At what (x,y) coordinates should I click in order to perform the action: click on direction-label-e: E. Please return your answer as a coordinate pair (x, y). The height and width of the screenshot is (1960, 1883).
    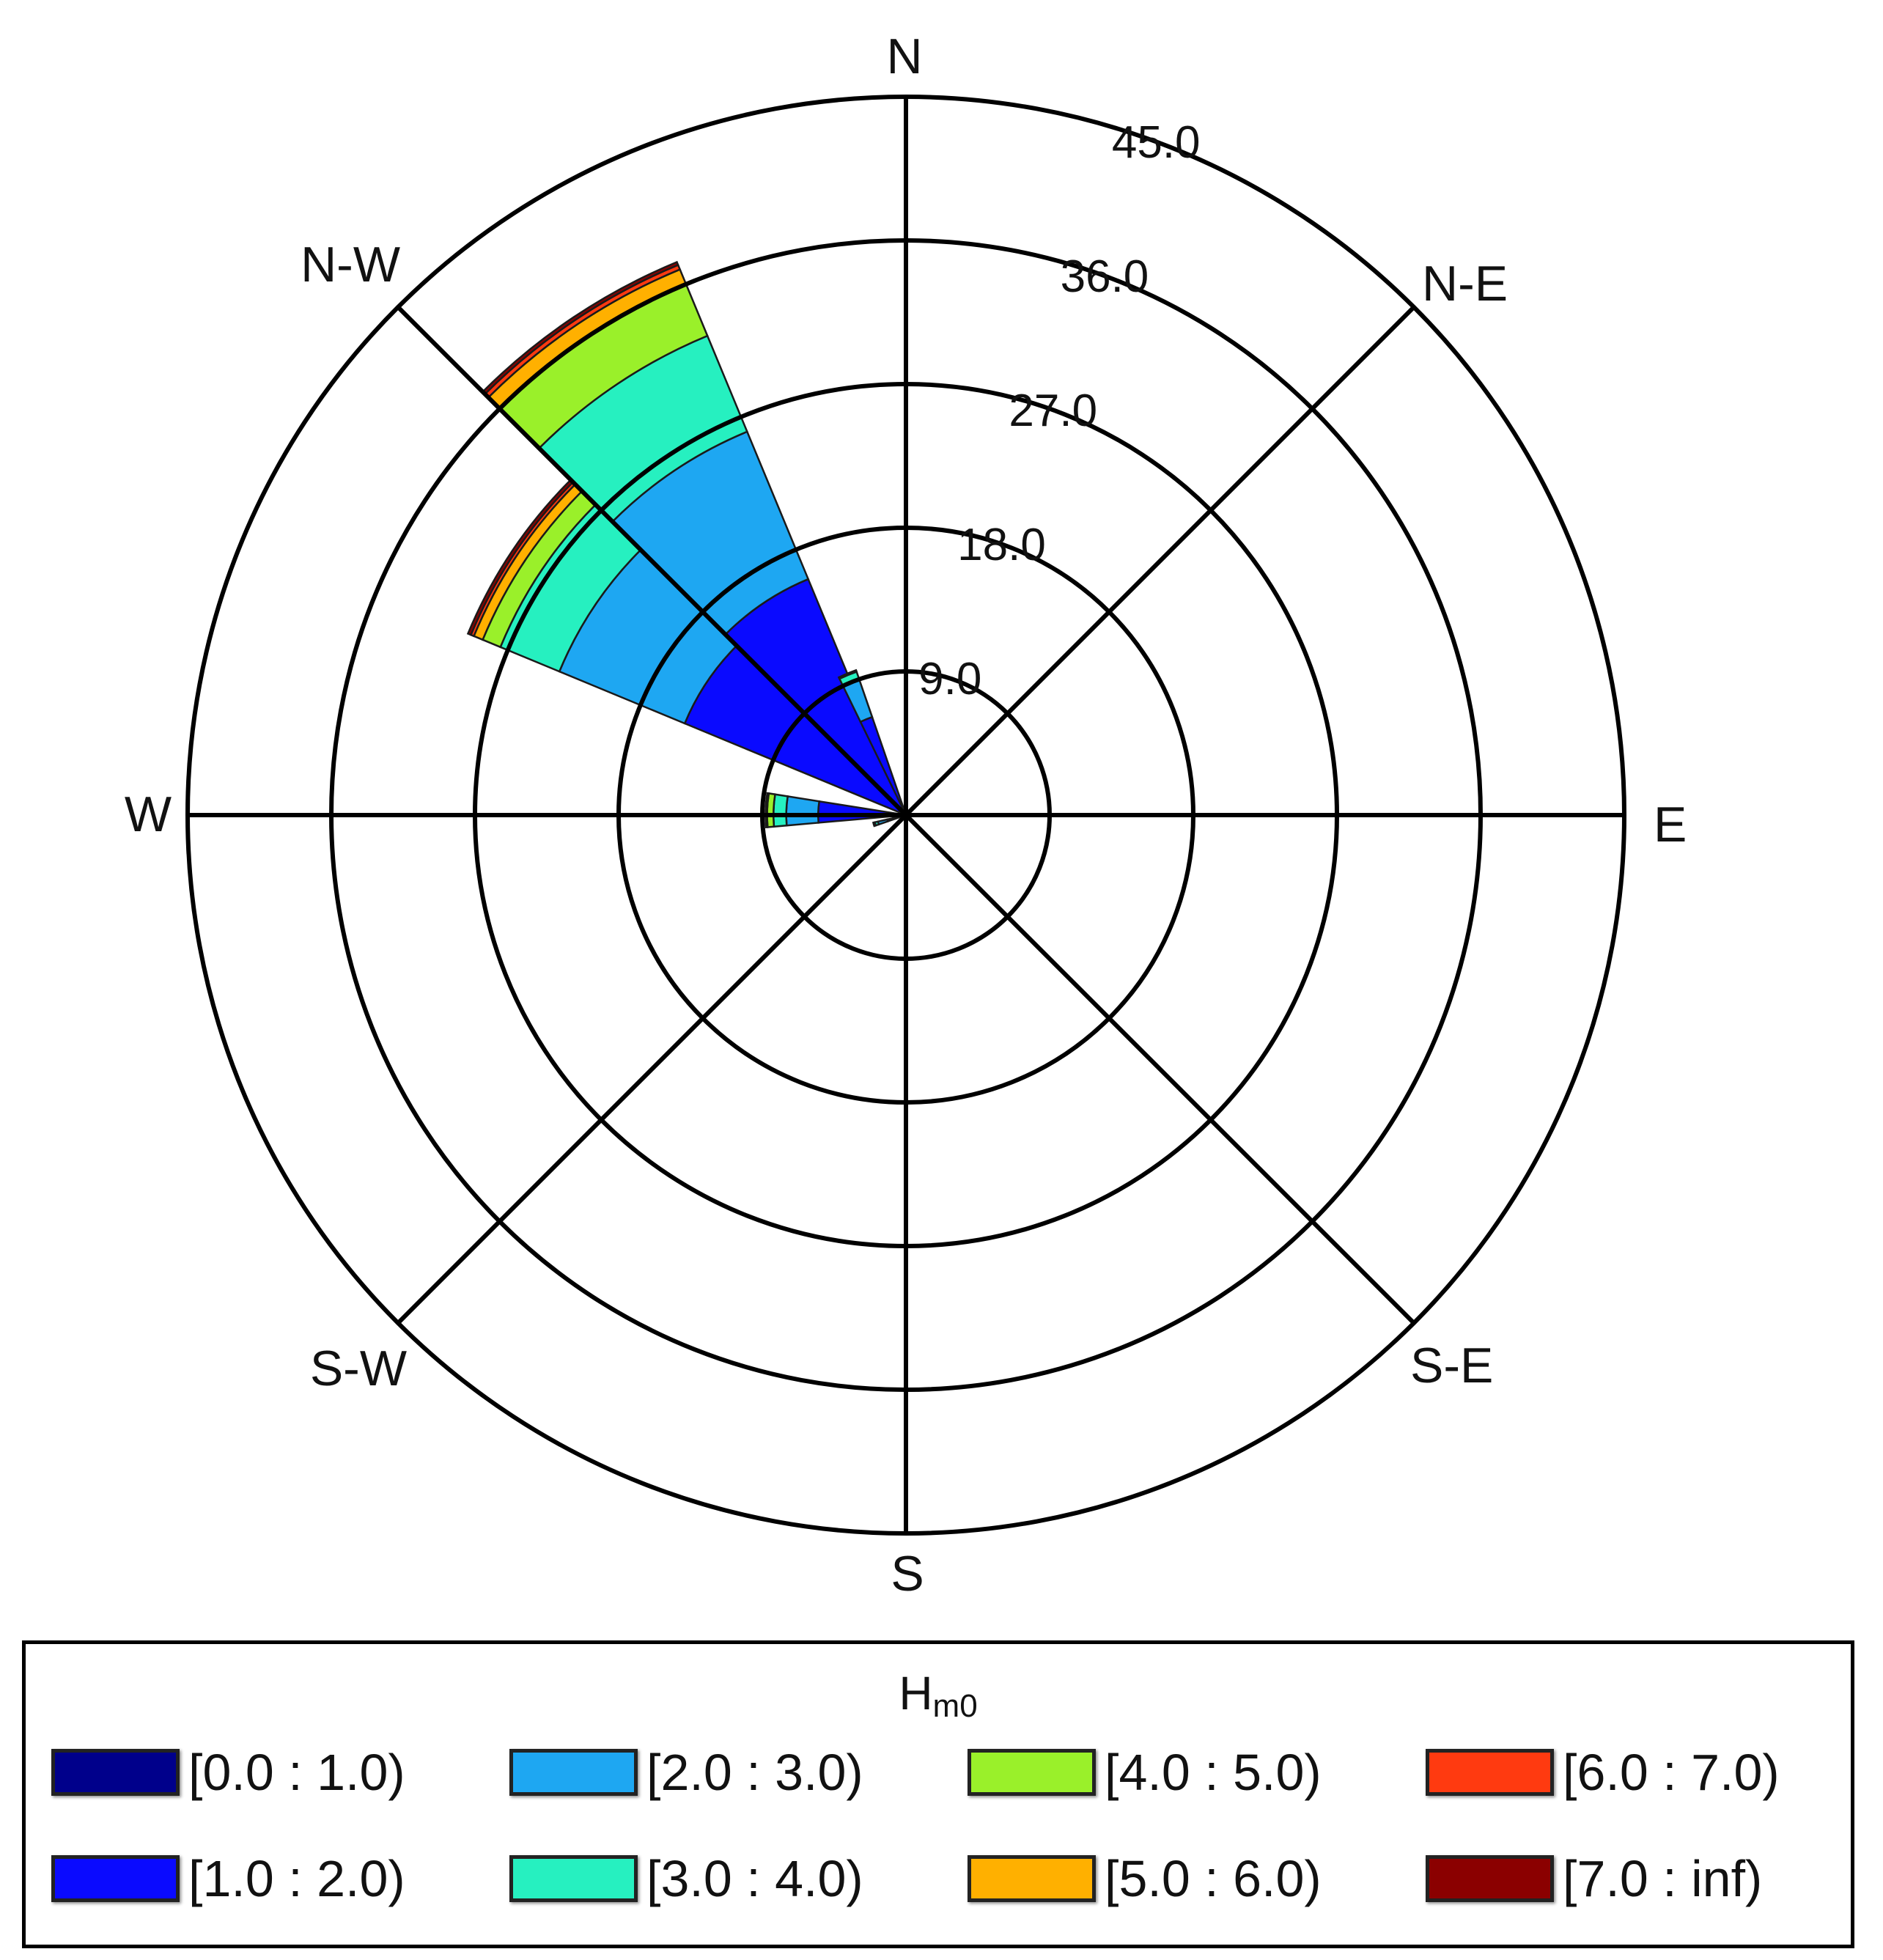
    Looking at the image, I should click on (1671, 825).